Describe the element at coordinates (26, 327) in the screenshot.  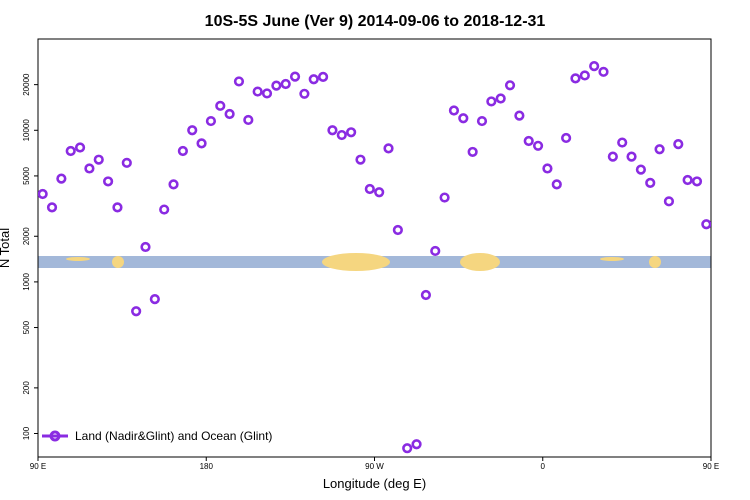
I see `y-tick-label: 500` at that location.